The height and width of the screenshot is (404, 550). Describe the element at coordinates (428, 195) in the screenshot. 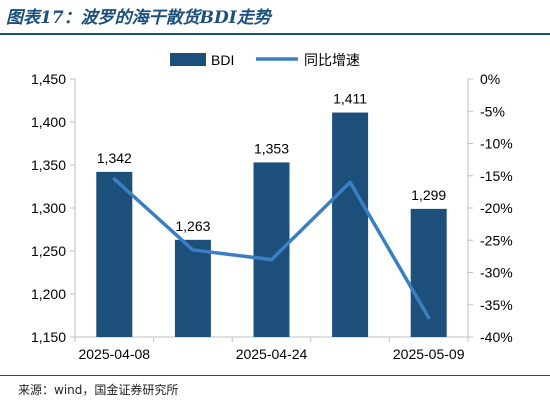

I see `bar-data-label: 1,299` at that location.